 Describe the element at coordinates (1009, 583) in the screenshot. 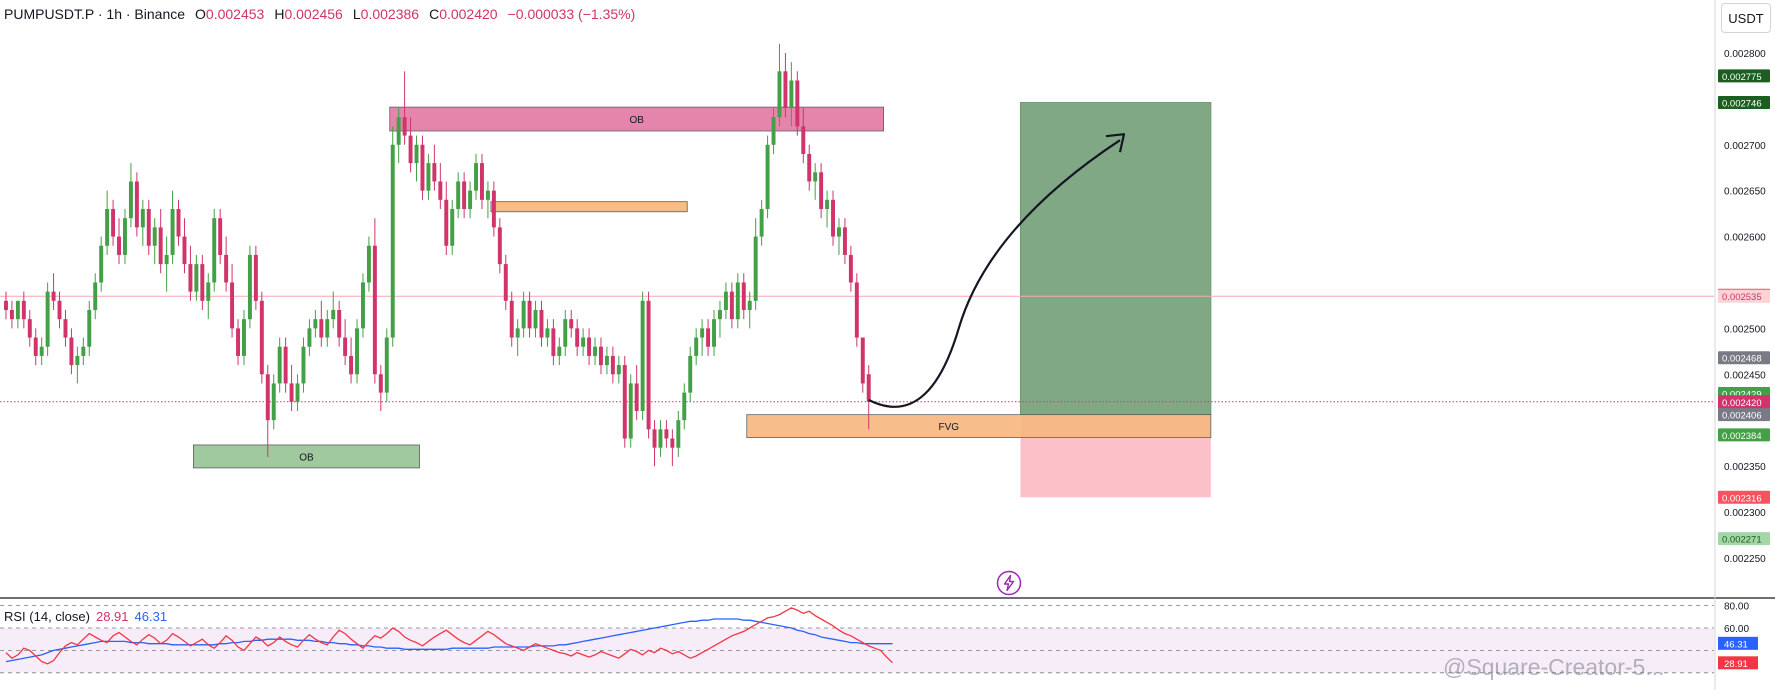

I see `lightning-circle-icon` at that location.